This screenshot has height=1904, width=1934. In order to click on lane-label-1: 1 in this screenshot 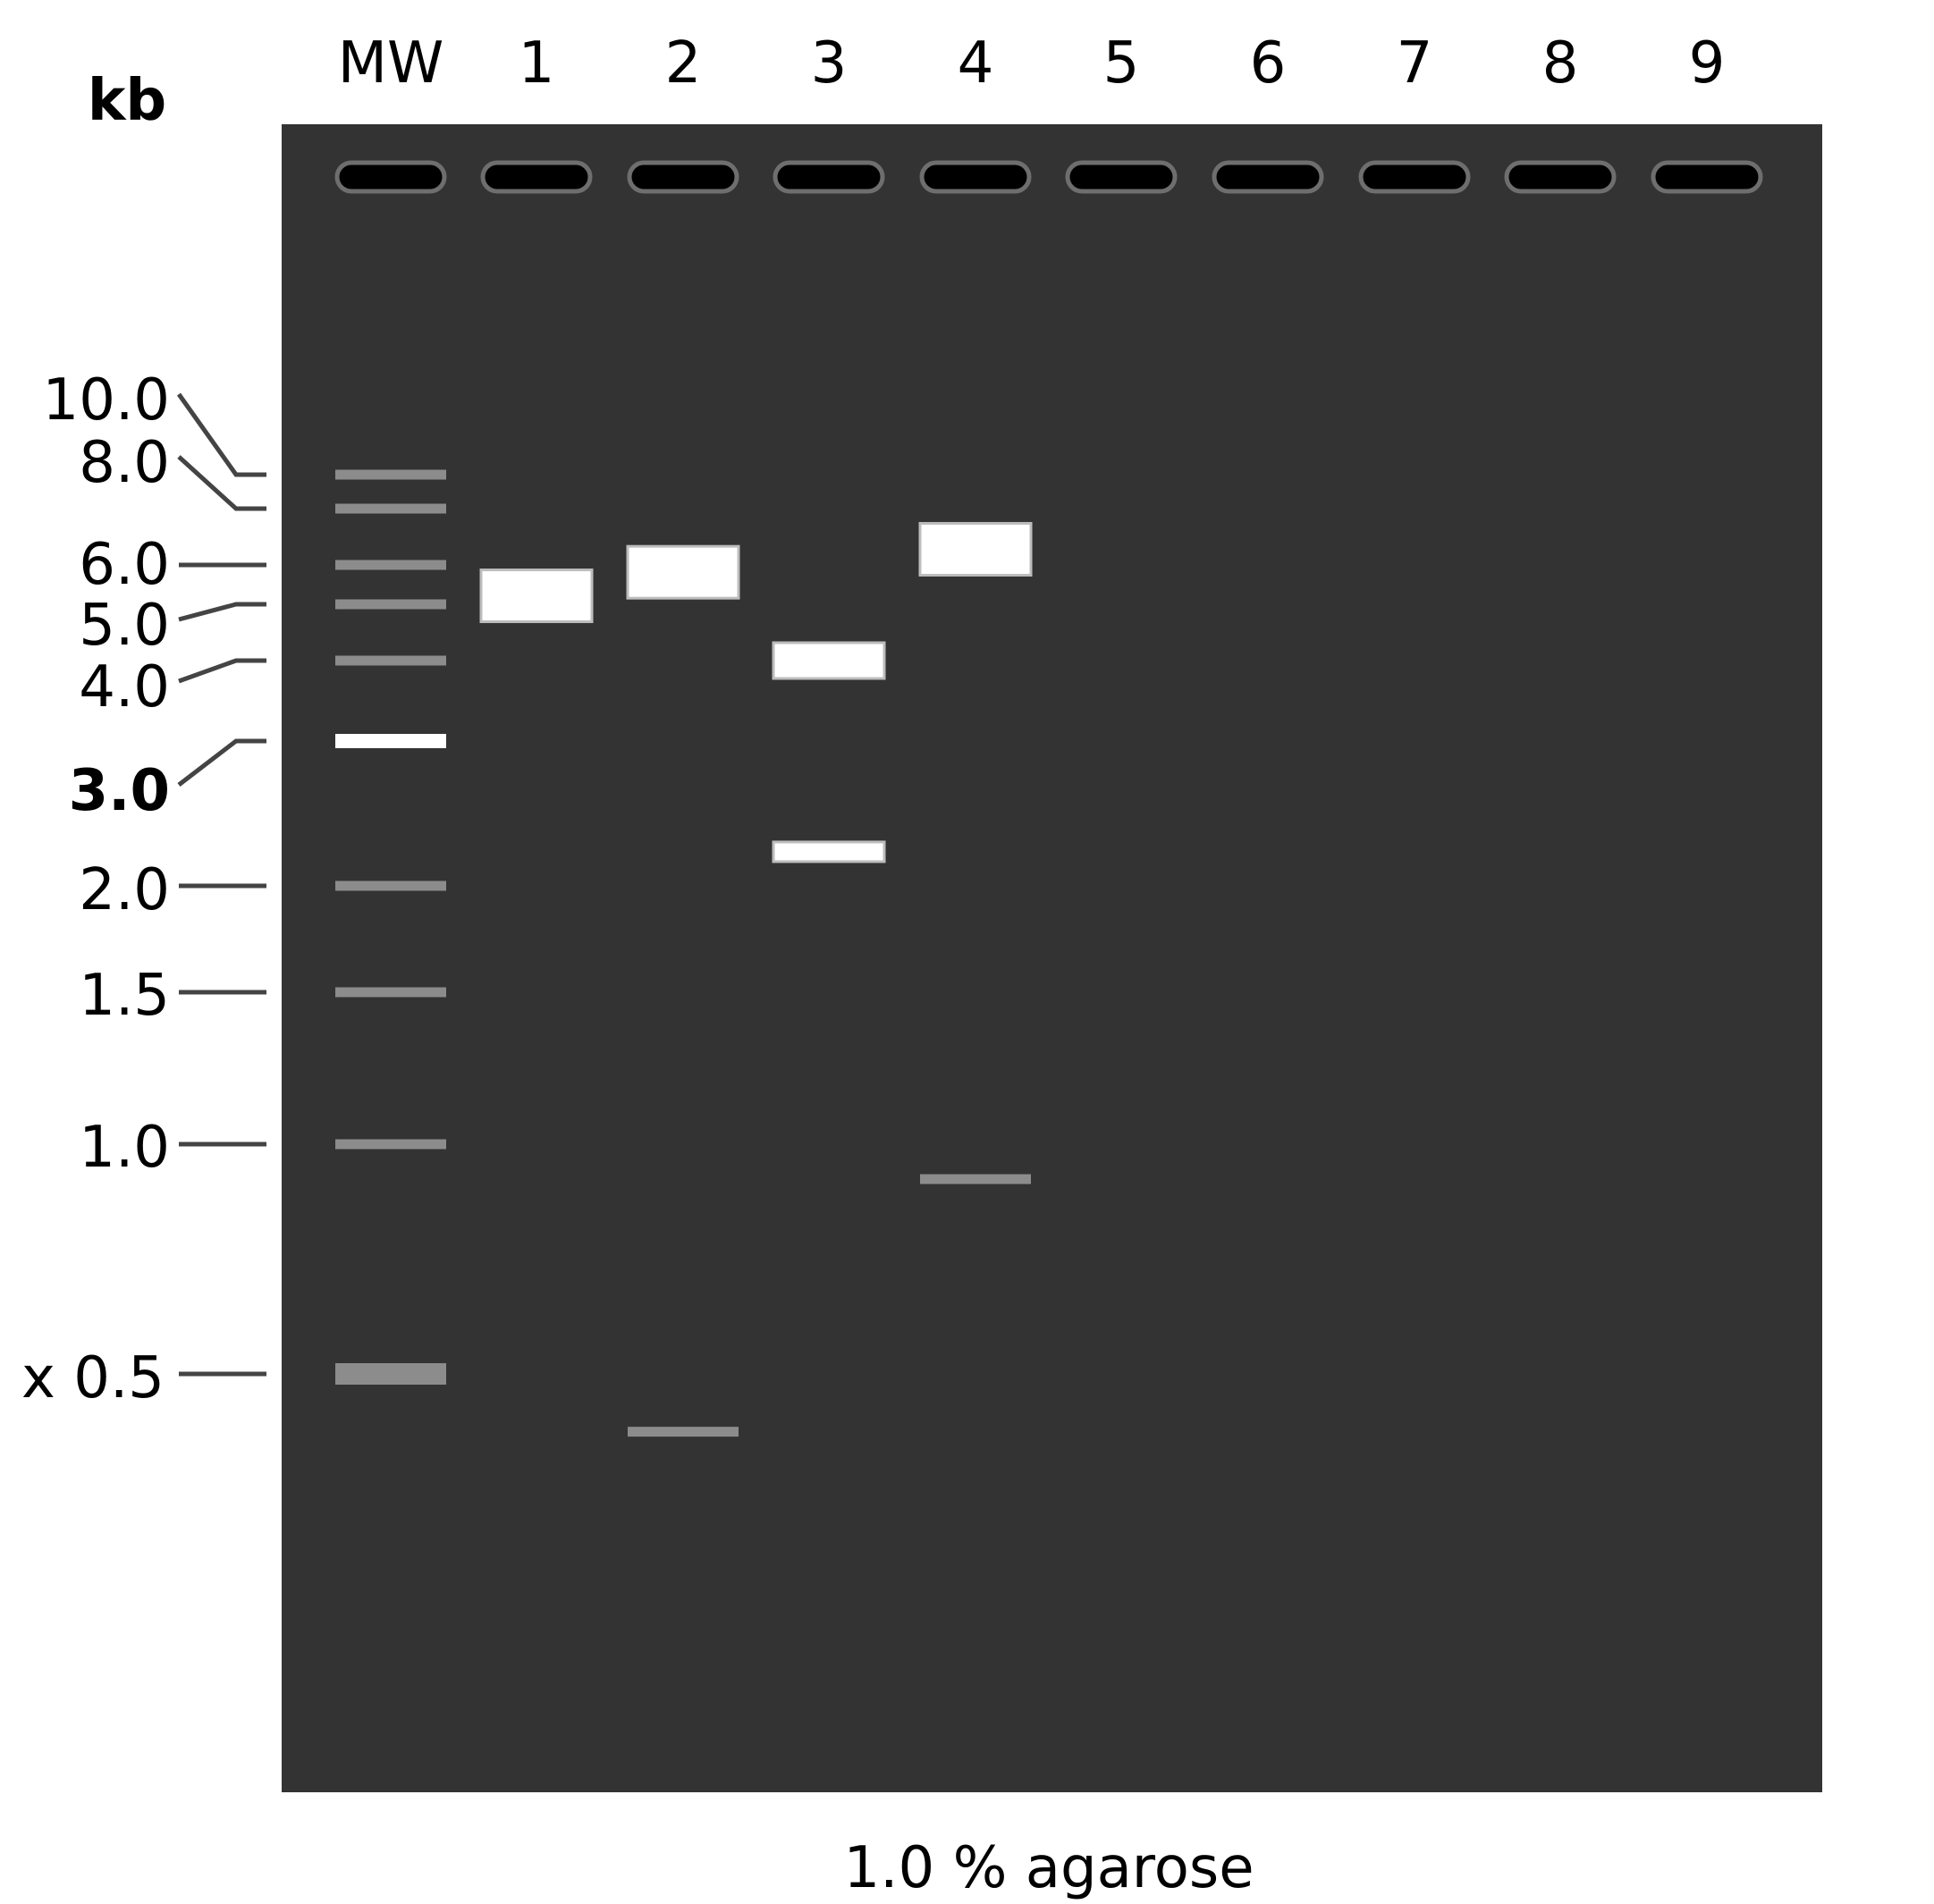, I will do `click(537, 63)`.